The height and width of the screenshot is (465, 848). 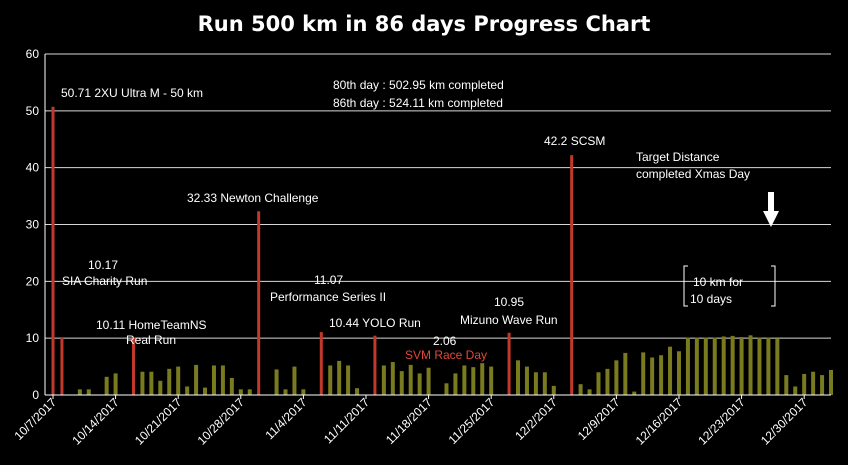 I want to click on annotation-home: 10.11 HomeTeamNS, so click(x=151, y=325).